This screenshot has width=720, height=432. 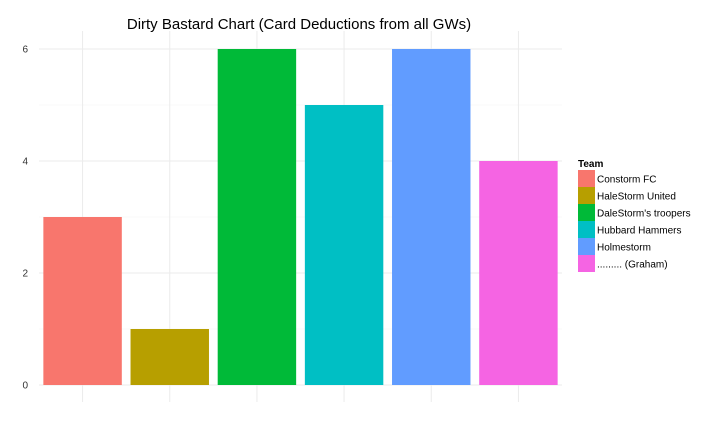 I want to click on y-tick-label: 2, so click(x=25, y=274).